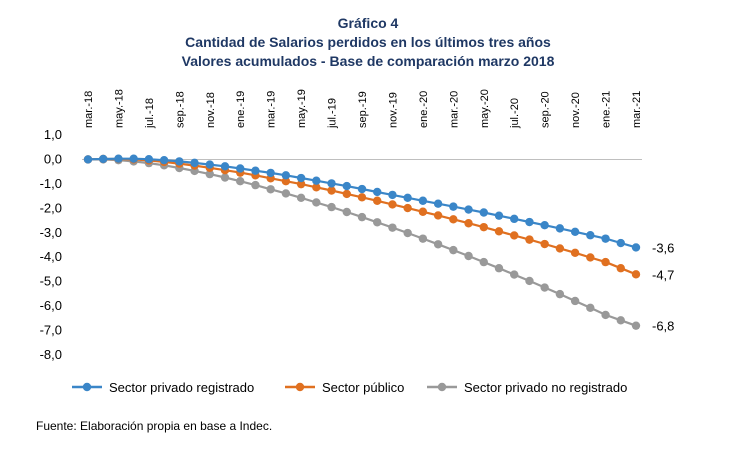  I want to click on x-tick-label: ene.-20, so click(424, 109).